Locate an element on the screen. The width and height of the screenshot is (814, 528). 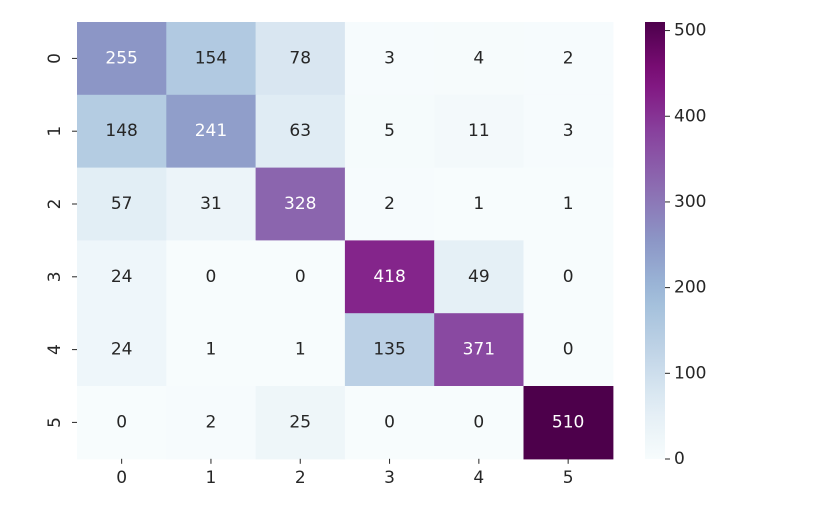
heatmap-cell-r5-c1 is located at coordinates (211, 423).